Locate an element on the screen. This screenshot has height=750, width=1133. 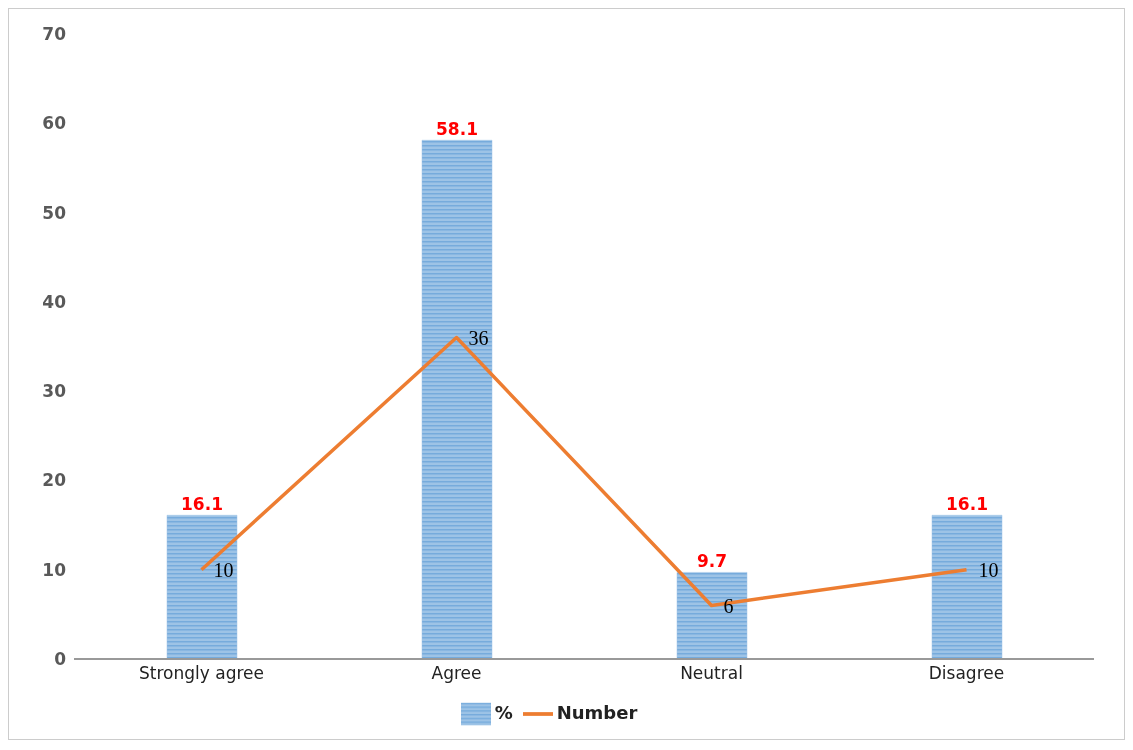
x-tick-label: Agree is located at coordinates (456, 673).